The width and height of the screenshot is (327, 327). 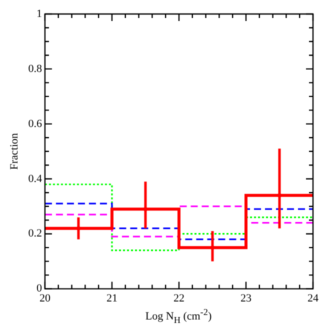 What do you see at coordinates (39, 14) in the screenshot?
I see `y-tick-label: 1` at bounding box center [39, 14].